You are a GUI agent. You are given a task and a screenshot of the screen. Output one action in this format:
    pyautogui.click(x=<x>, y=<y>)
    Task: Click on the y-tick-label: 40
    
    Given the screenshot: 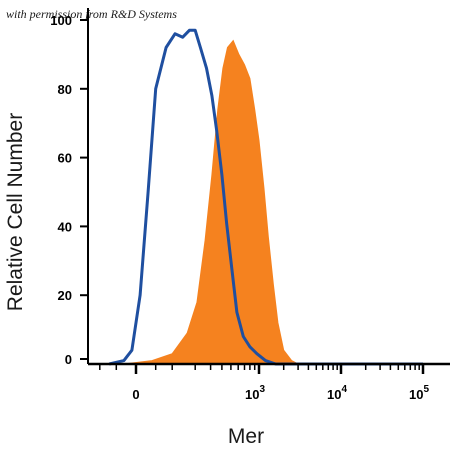 What is the action you would take?
    pyautogui.click(x=65, y=226)
    